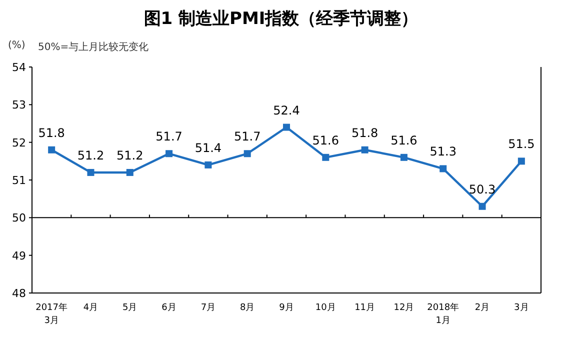 This screenshot has height=340, width=562. Describe the element at coordinates (325, 308) in the screenshot. I see `x-tick-label: 10月` at that location.